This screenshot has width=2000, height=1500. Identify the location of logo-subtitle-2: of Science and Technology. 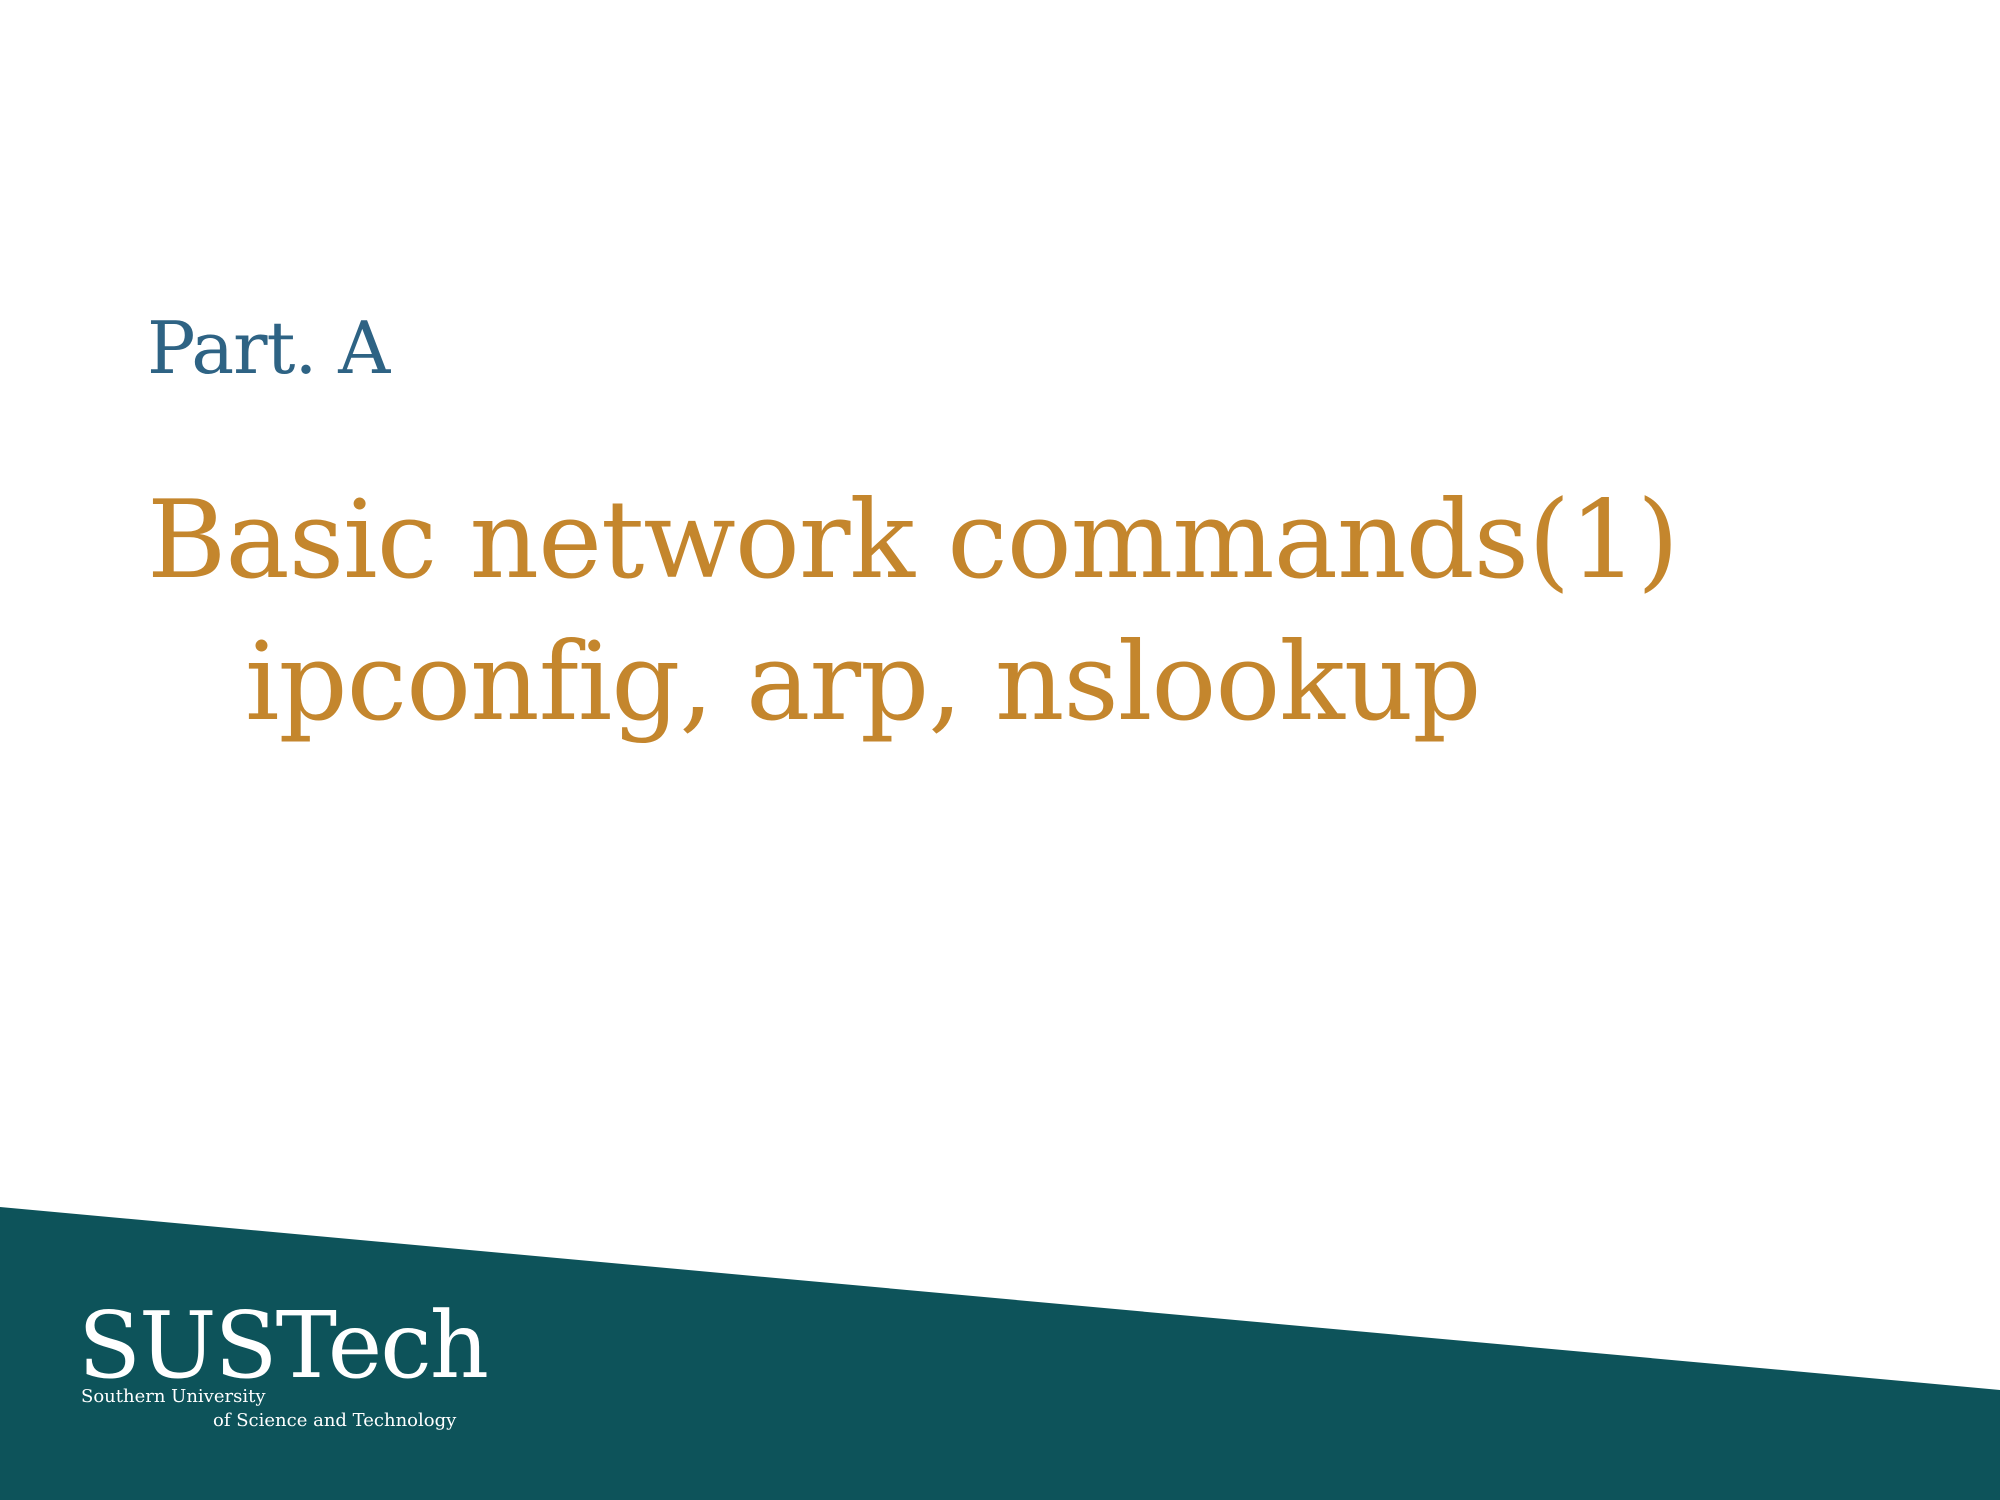
(335, 1420).